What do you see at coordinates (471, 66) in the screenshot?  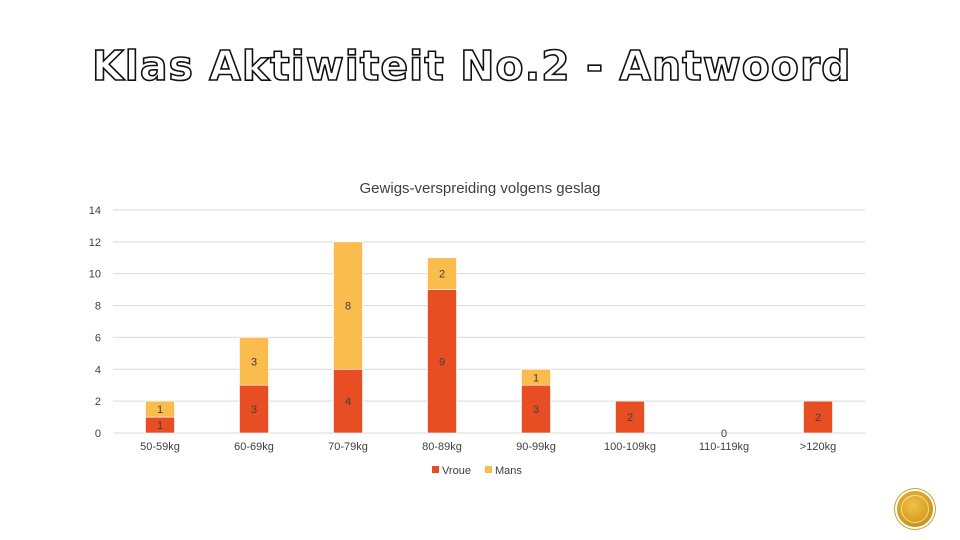 I see `slide-title: Klas Aktiwiteit No.2 - Antwoord` at bounding box center [471, 66].